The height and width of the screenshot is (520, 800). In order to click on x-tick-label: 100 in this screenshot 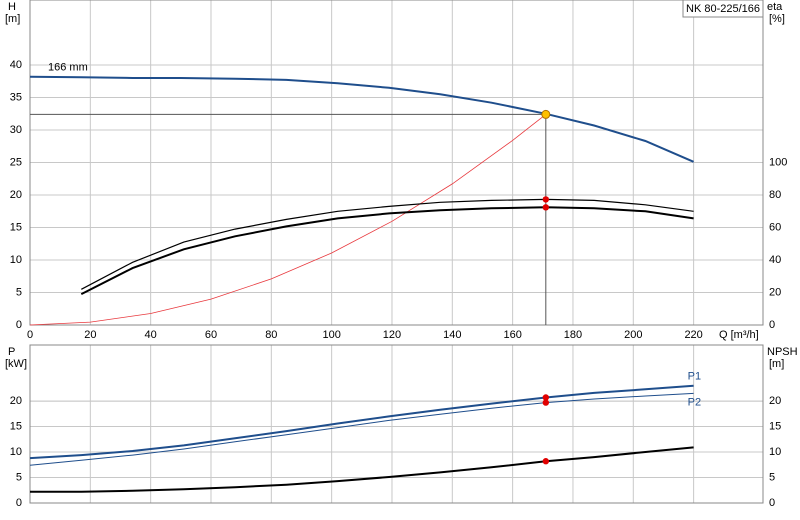, I will do `click(331, 335)`.